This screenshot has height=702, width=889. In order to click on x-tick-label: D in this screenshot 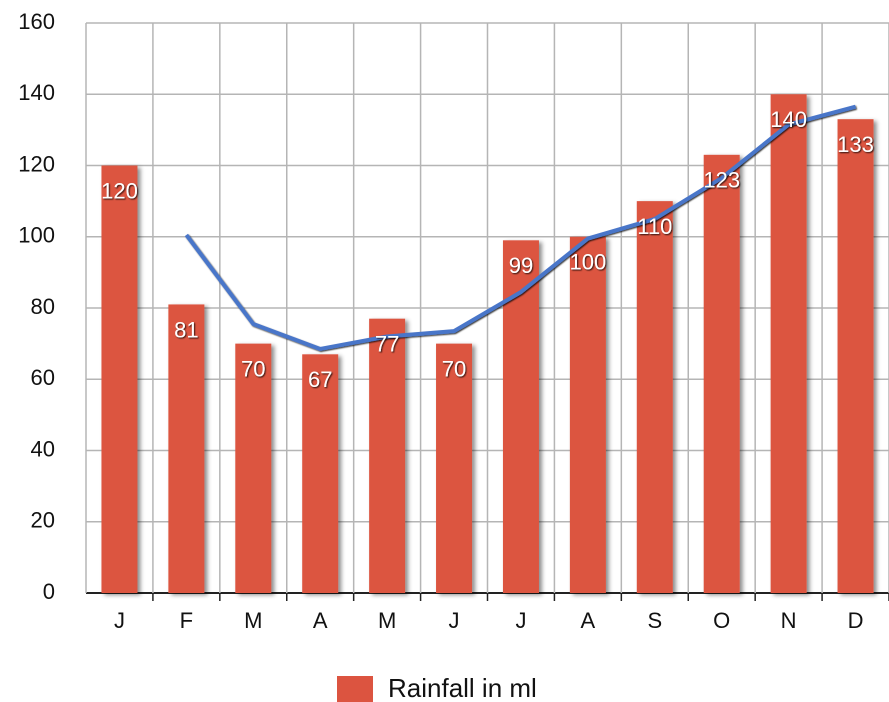, I will do `click(856, 620)`.